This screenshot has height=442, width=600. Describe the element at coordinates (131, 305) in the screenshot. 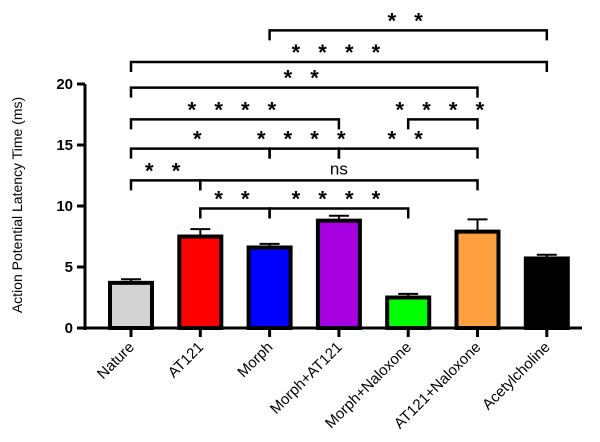

I see `bar-nature` at that location.